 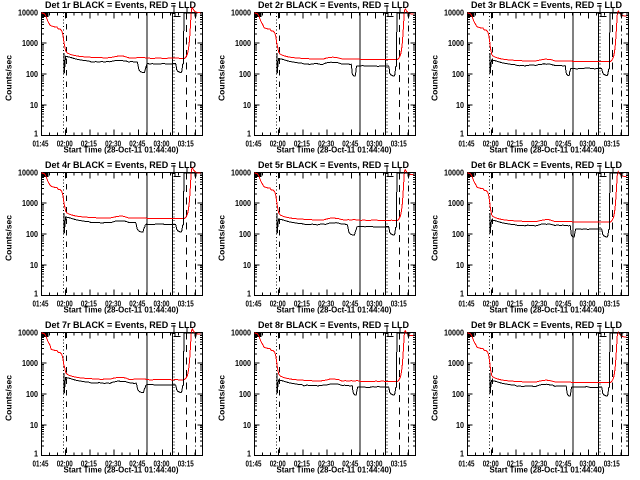 I want to click on svg-text:Det 2r BLACK = Events, RED = L: Det 2r BLACK = Events, RED = LLD, so click(x=333, y=5).